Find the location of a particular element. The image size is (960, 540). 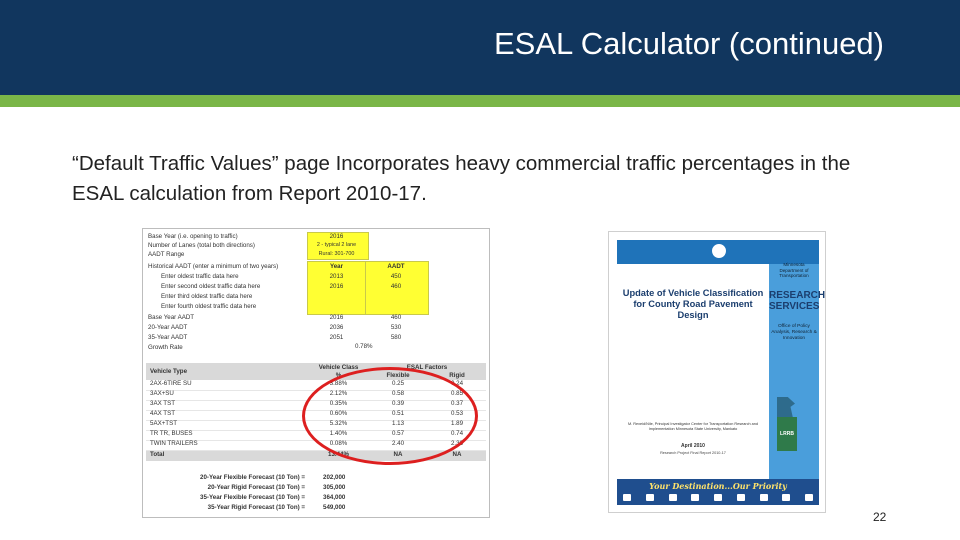

col-vehicle-class: Vehicle Class is located at coordinates (338, 367).